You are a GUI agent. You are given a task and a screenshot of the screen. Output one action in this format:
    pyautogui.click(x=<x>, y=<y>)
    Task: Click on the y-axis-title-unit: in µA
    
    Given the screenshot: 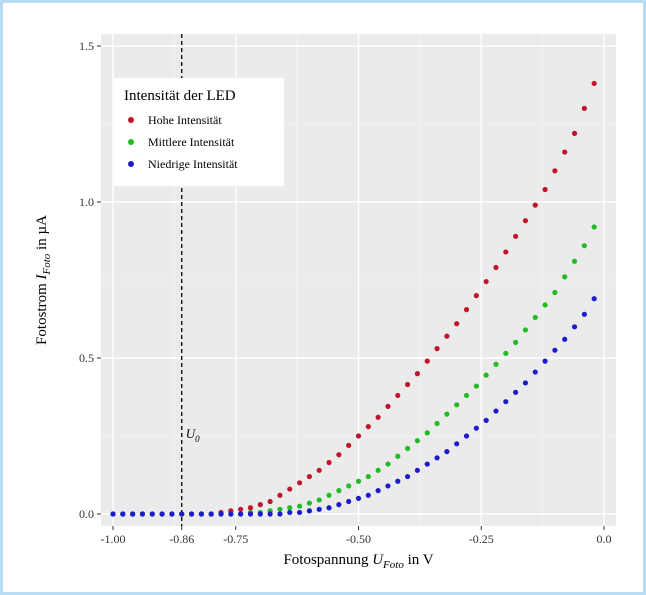 What is the action you would take?
    pyautogui.click(x=42, y=234)
    